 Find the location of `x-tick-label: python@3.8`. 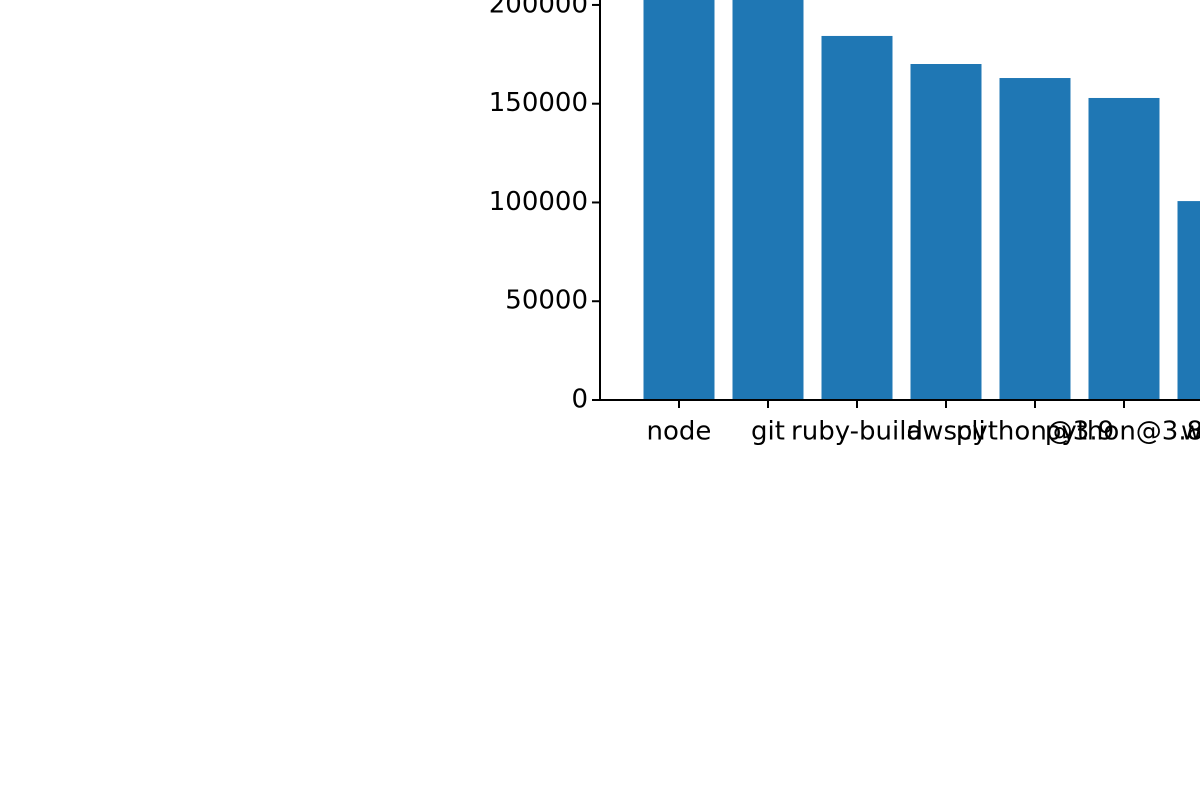

x-tick-label: python@3.8 is located at coordinates (1122, 432).